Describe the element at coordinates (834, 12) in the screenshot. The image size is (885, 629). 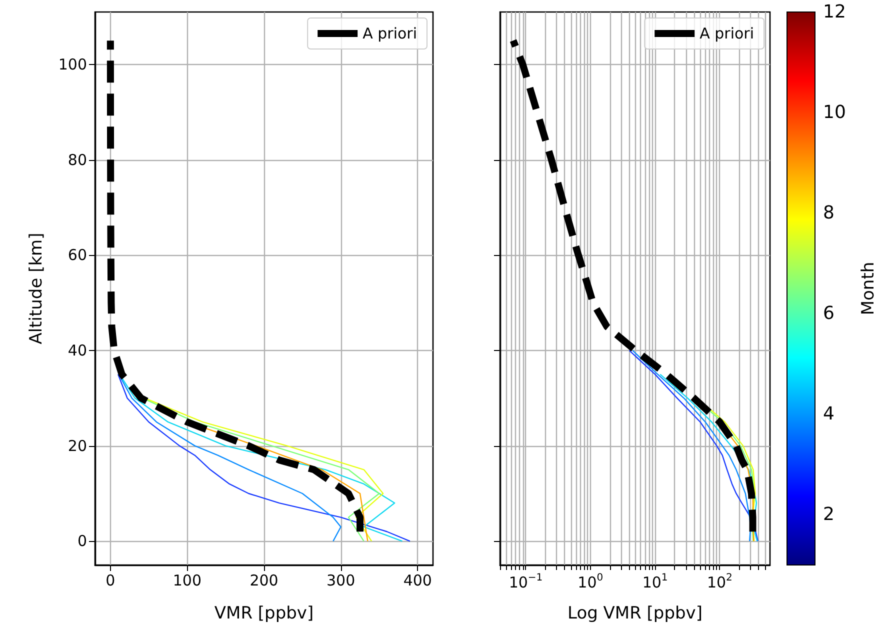
I see `color-bar-label: 12` at that location.